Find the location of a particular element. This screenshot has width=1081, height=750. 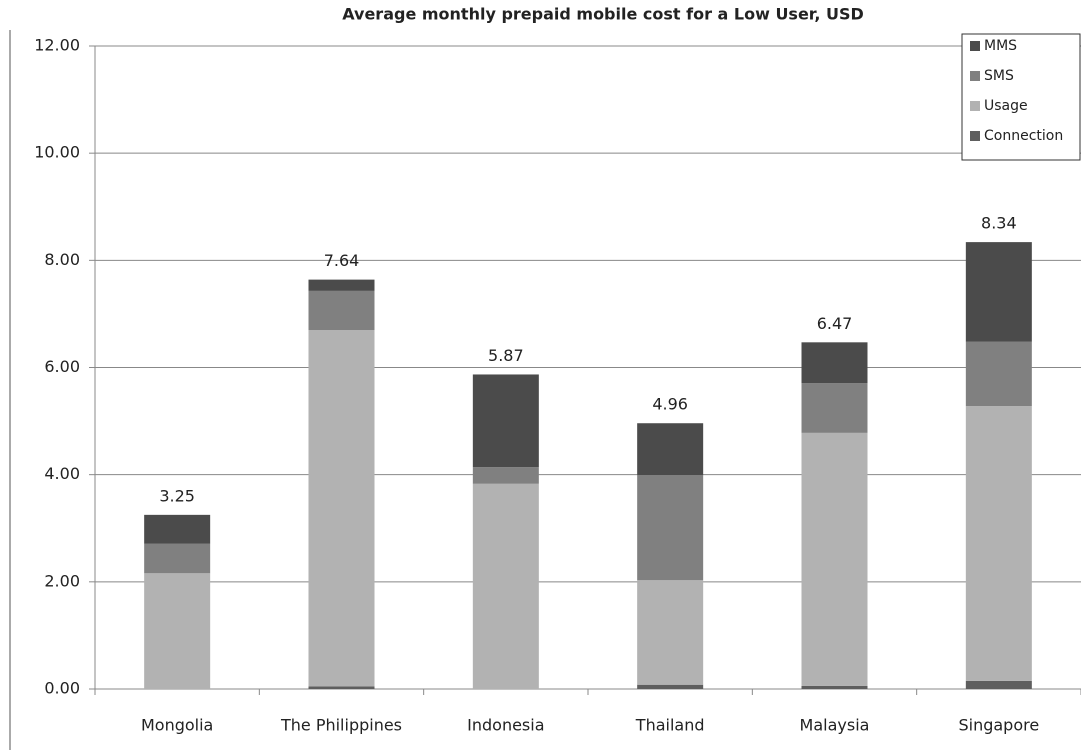

x-tick-label: The Philippines is located at coordinates (341, 725).